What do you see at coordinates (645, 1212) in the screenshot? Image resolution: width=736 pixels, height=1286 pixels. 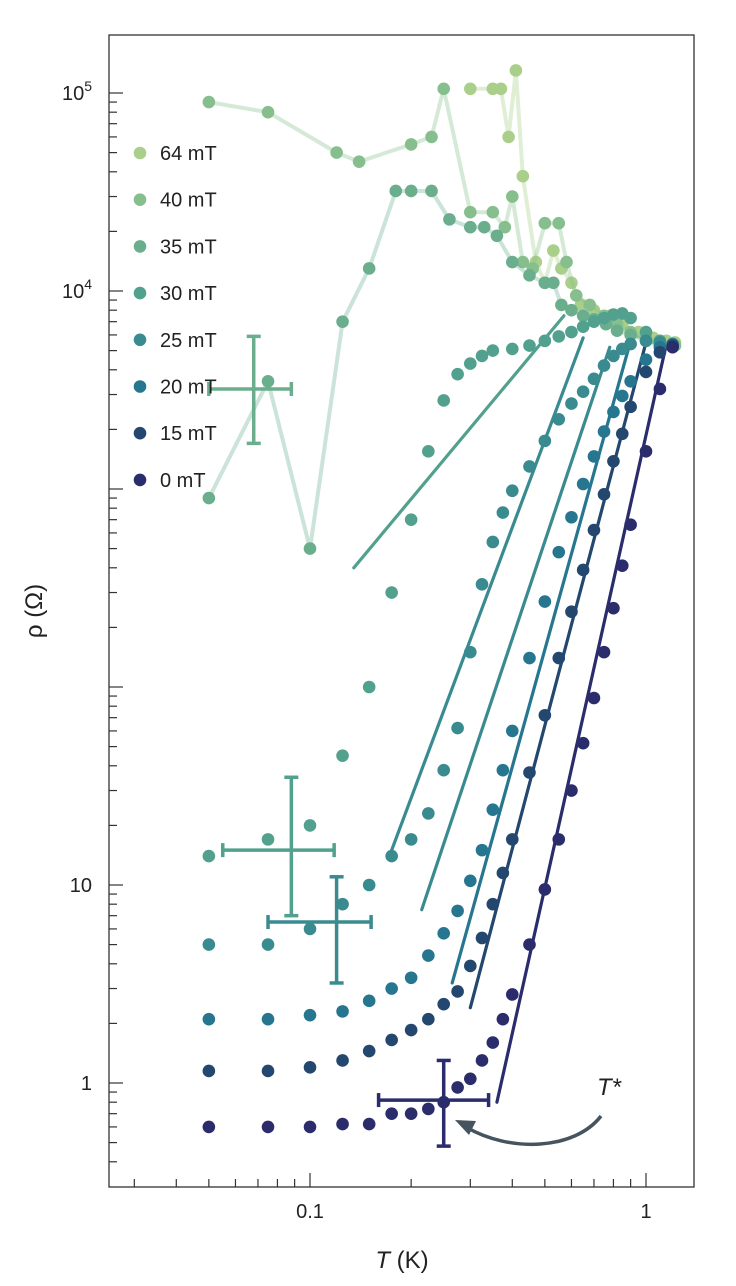 I see `x-tick-label: 1` at bounding box center [645, 1212].